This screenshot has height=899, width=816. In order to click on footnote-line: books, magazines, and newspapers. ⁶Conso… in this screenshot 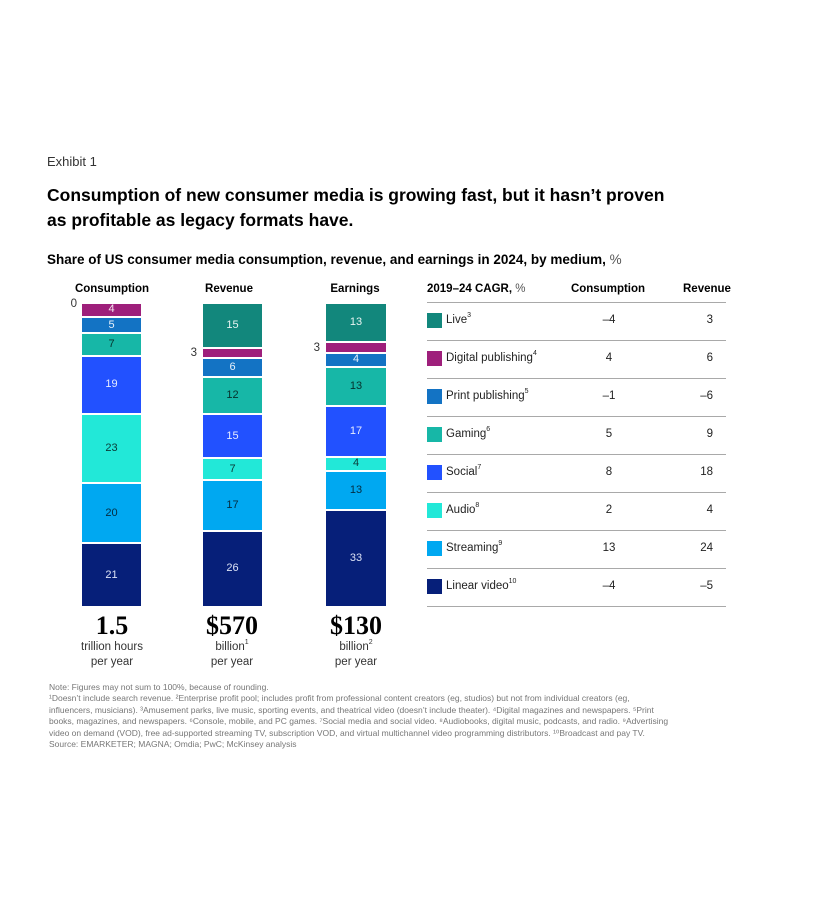, I will do `click(359, 721)`.